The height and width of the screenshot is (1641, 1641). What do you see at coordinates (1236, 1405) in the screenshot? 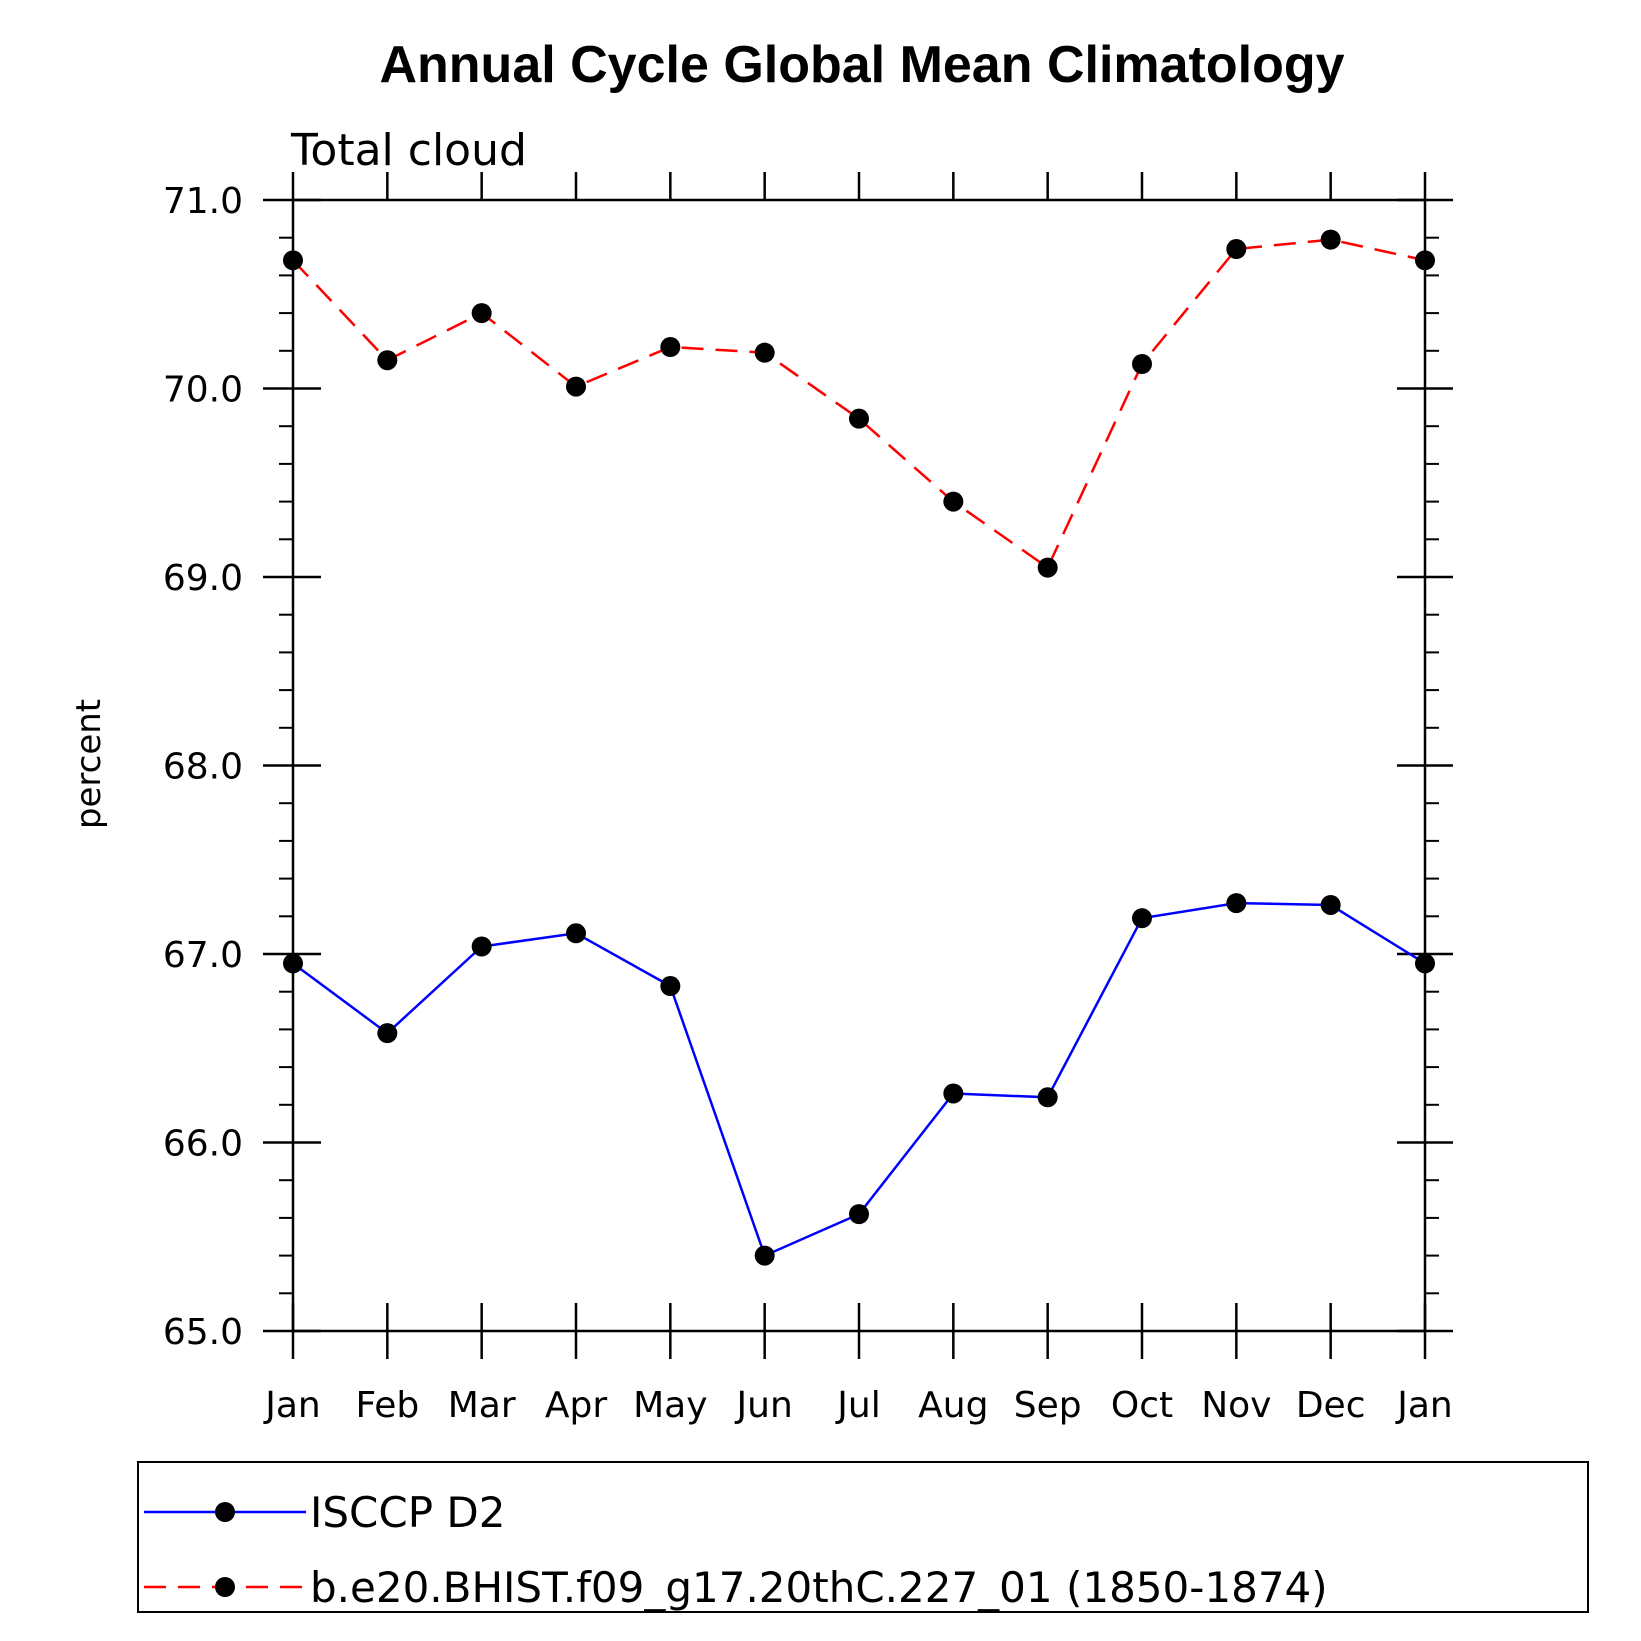
I see `x-tick-label: Nov` at bounding box center [1236, 1405].